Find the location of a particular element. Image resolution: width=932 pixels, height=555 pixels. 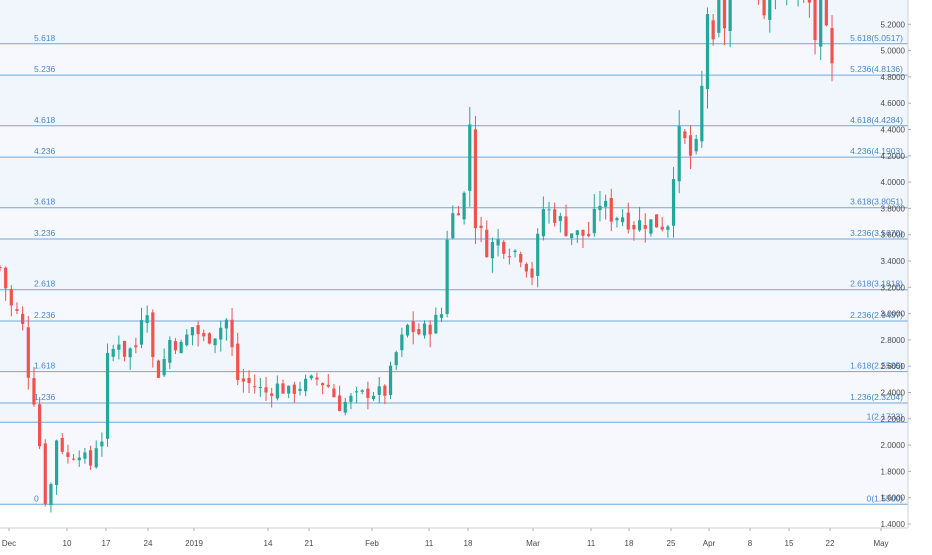

fib-left-label: 5.618 is located at coordinates (45, 38).